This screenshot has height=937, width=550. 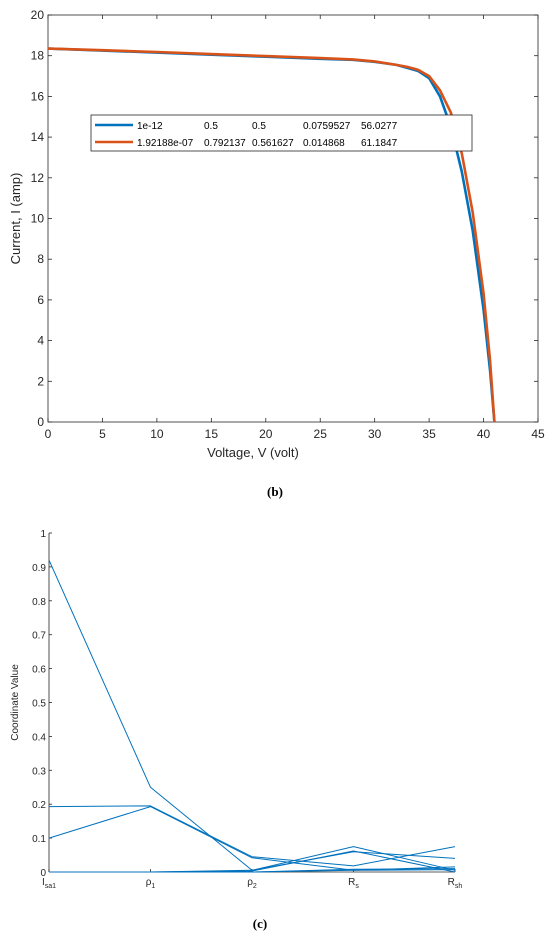 What do you see at coordinates (321, 434) in the screenshot?
I see `x-tick-label: 25` at bounding box center [321, 434].